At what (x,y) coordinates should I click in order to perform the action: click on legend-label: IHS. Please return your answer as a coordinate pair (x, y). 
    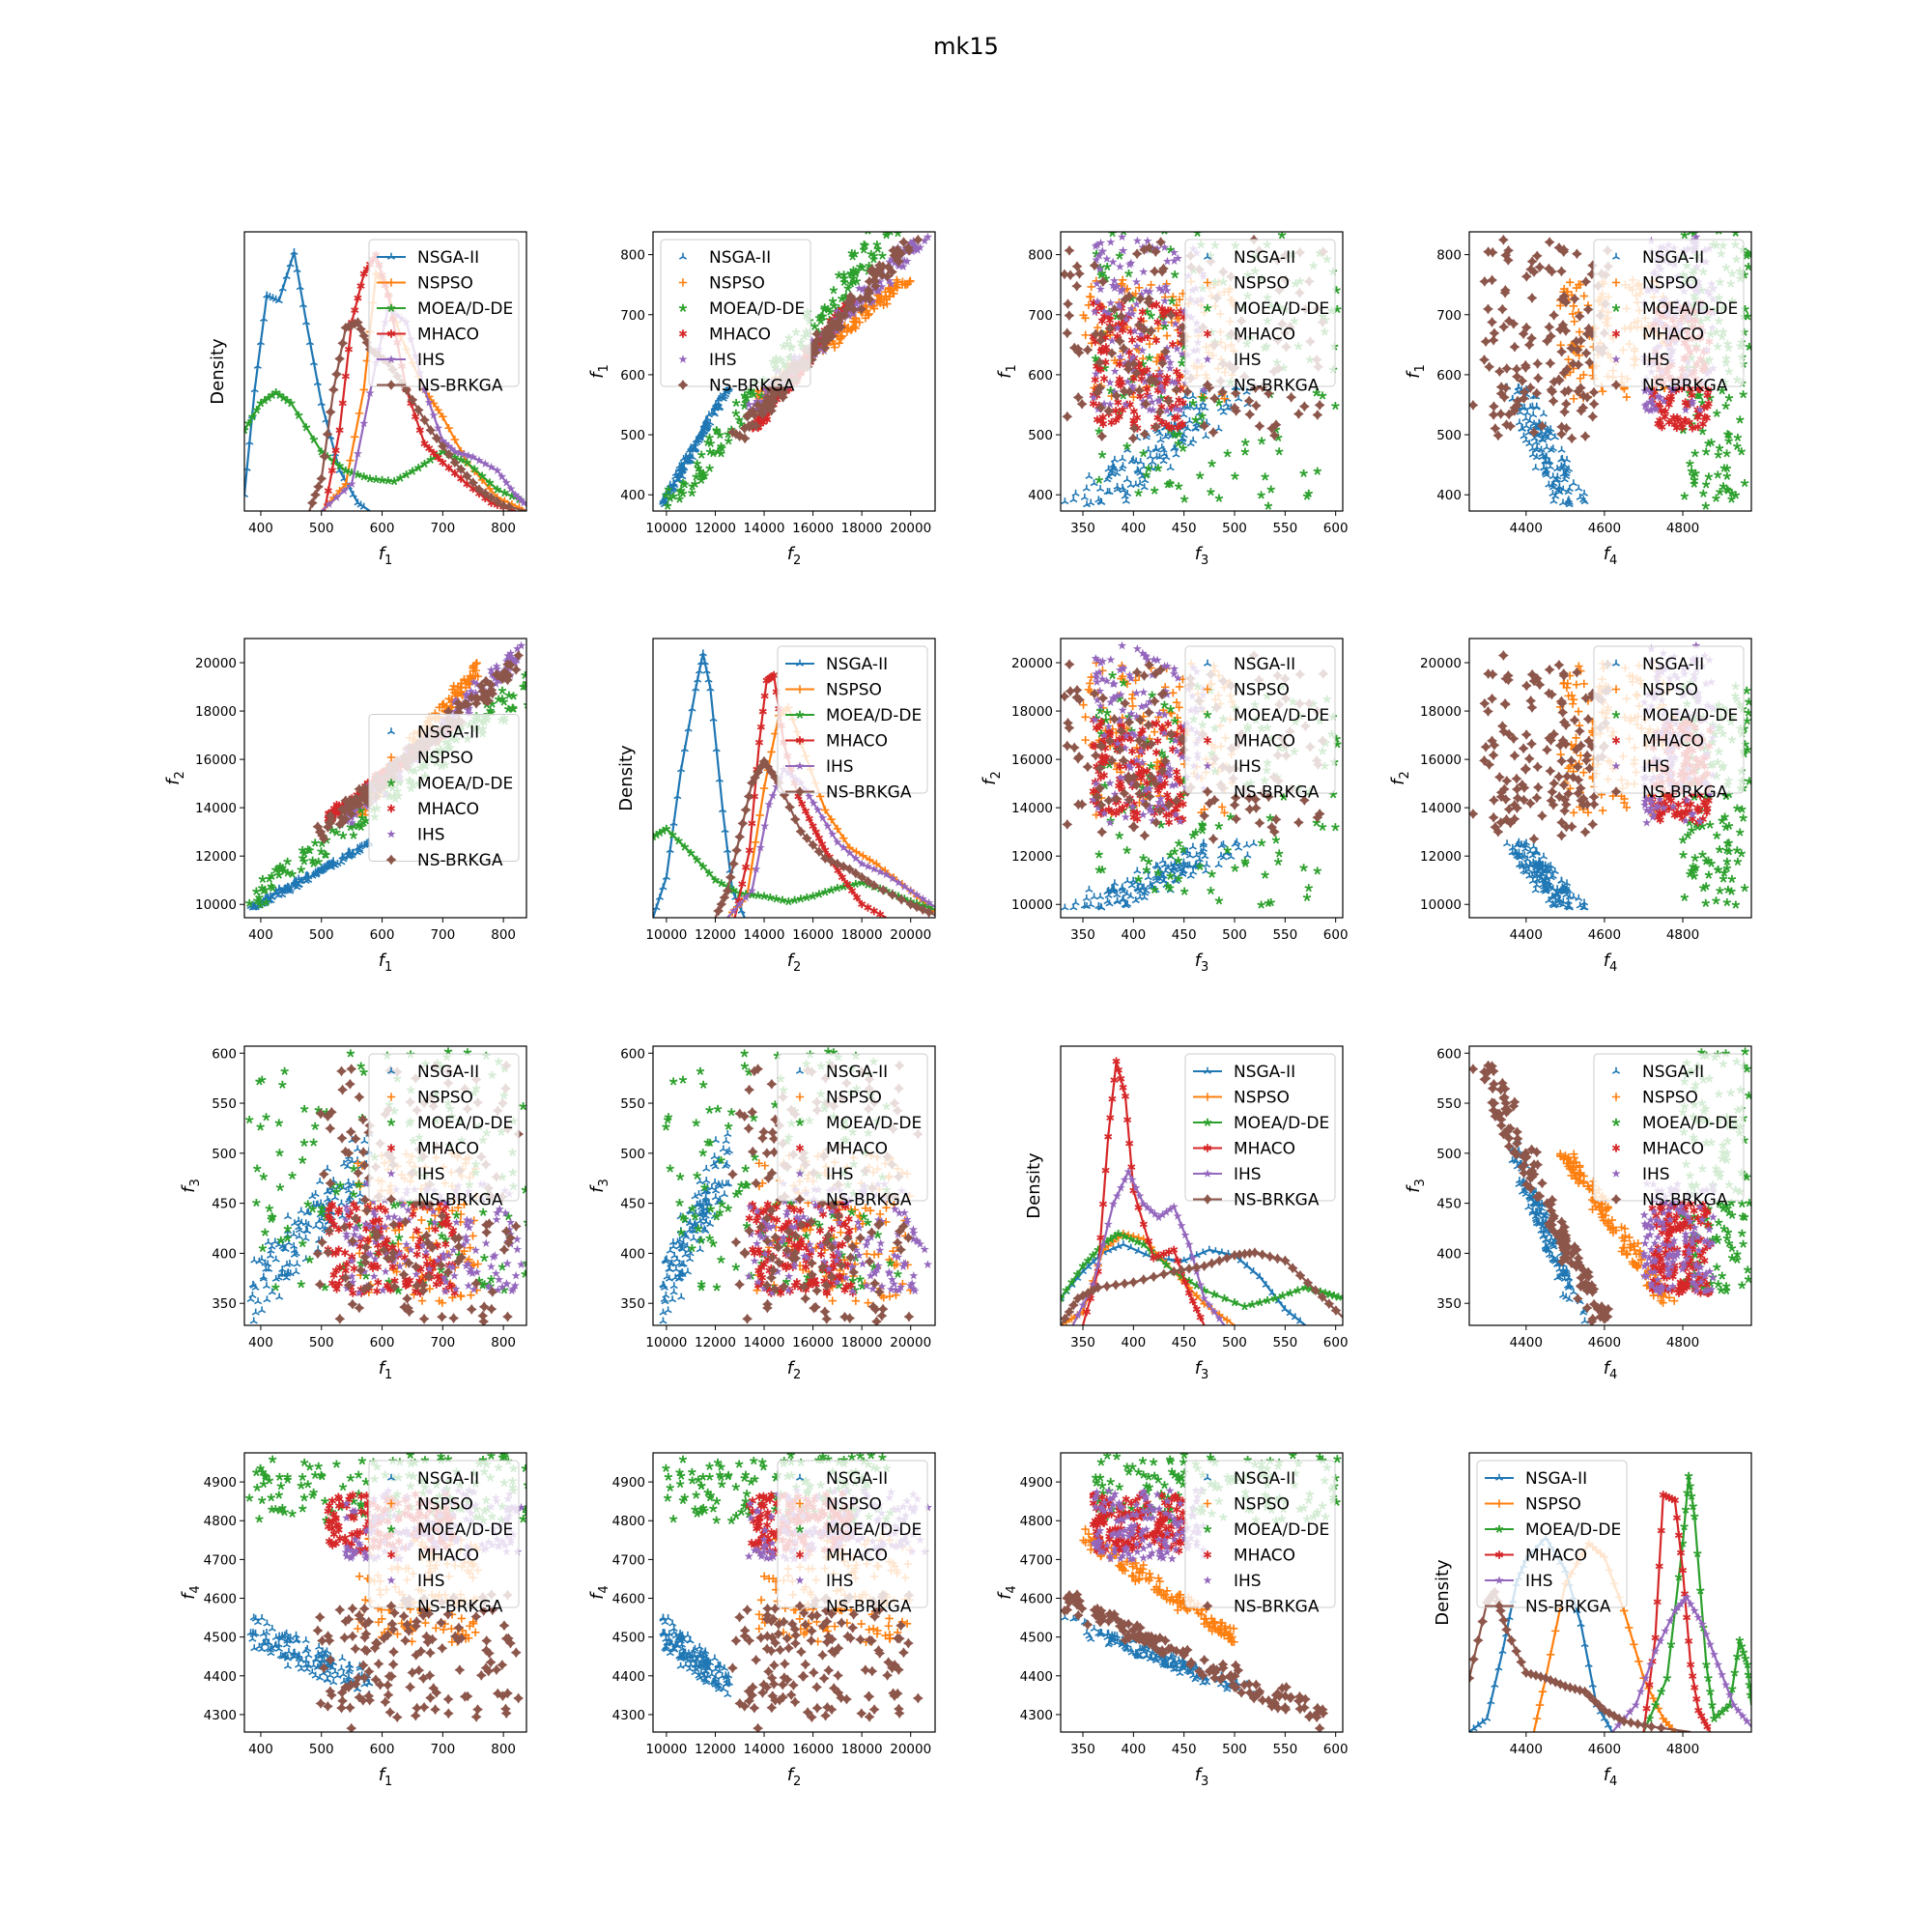
    Looking at the image, I should click on (723, 360).